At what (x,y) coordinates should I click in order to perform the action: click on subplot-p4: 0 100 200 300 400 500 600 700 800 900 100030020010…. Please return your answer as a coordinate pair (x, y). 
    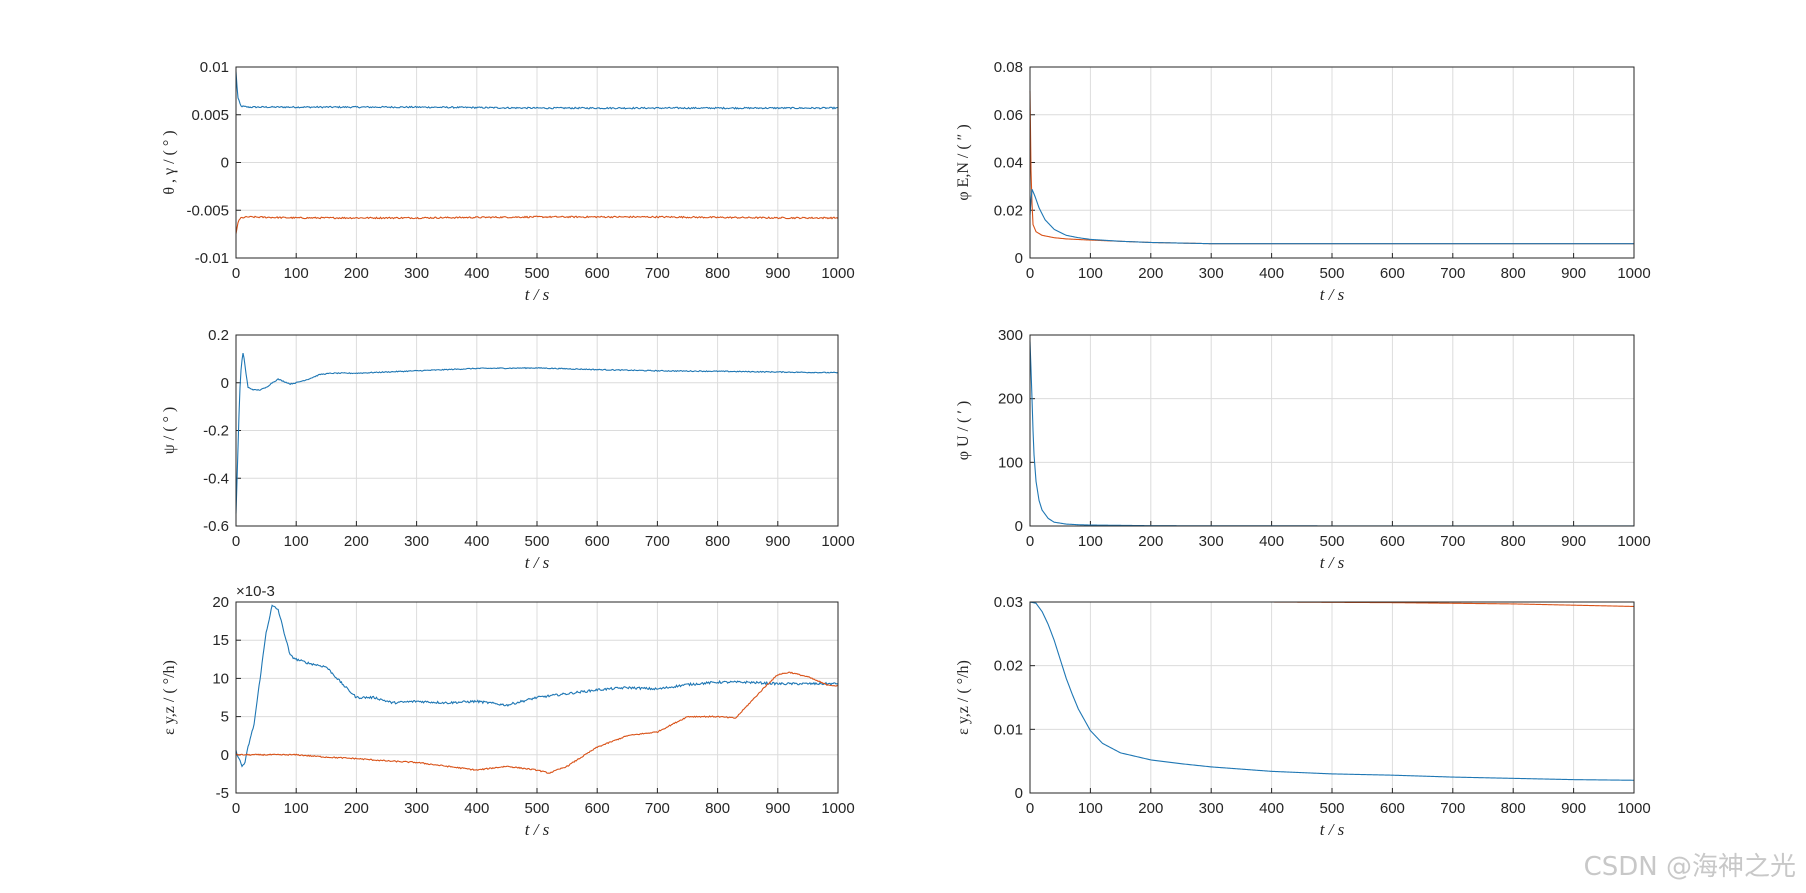
    Looking at the image, I should click on (1303, 449).